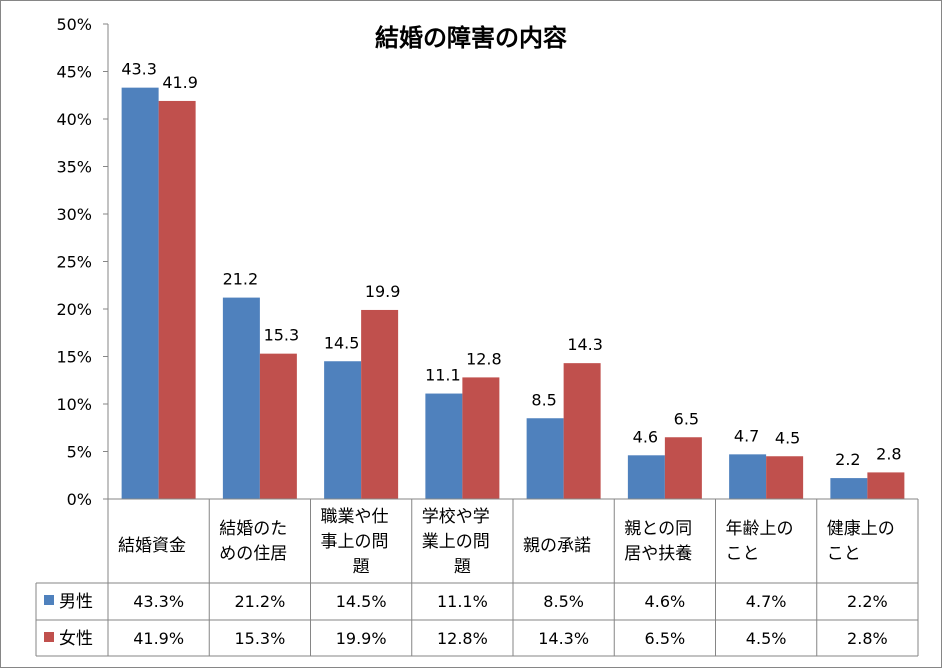  Describe the element at coordinates (665, 601) in the screenshot. I see `table-cell: 4.6%` at that location.